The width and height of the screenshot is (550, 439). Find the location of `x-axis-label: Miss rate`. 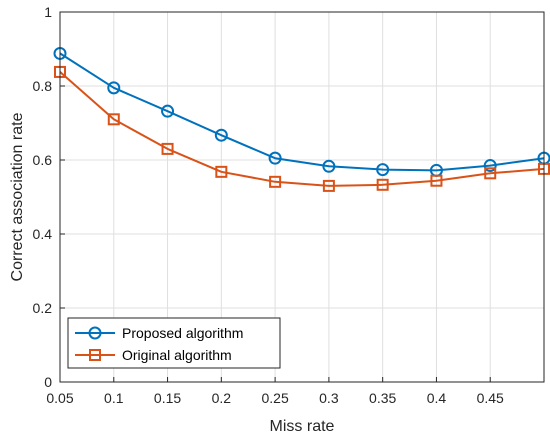

x-axis-label: Miss rate is located at coordinates (302, 426).